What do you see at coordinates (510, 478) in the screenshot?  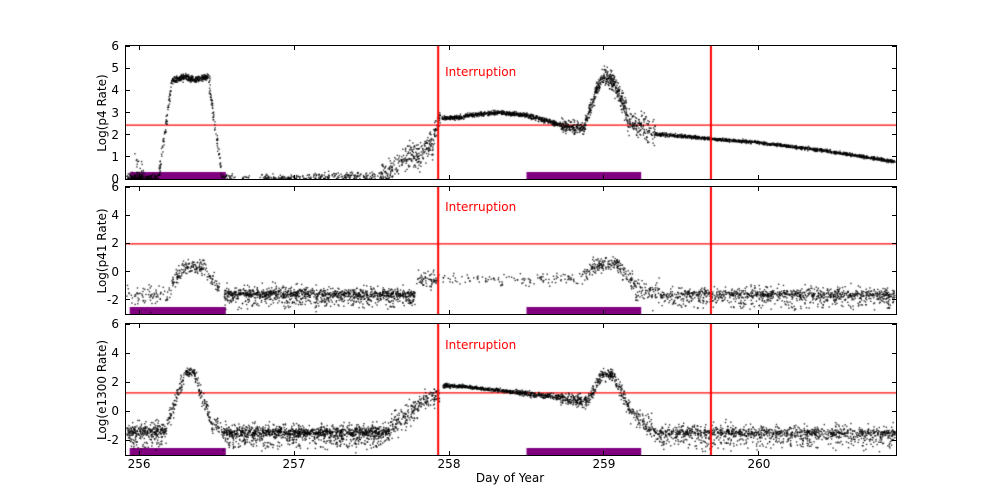 I see `x-axis-label: Day of Year` at bounding box center [510, 478].